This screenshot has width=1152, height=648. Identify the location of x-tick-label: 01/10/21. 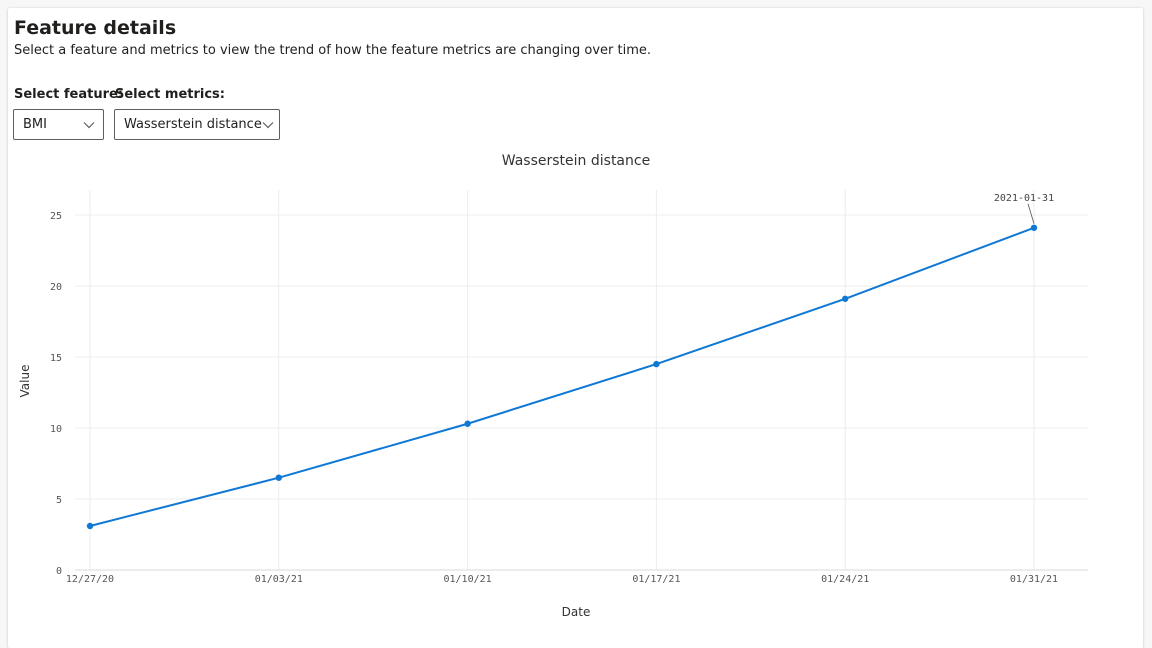
(468, 579).